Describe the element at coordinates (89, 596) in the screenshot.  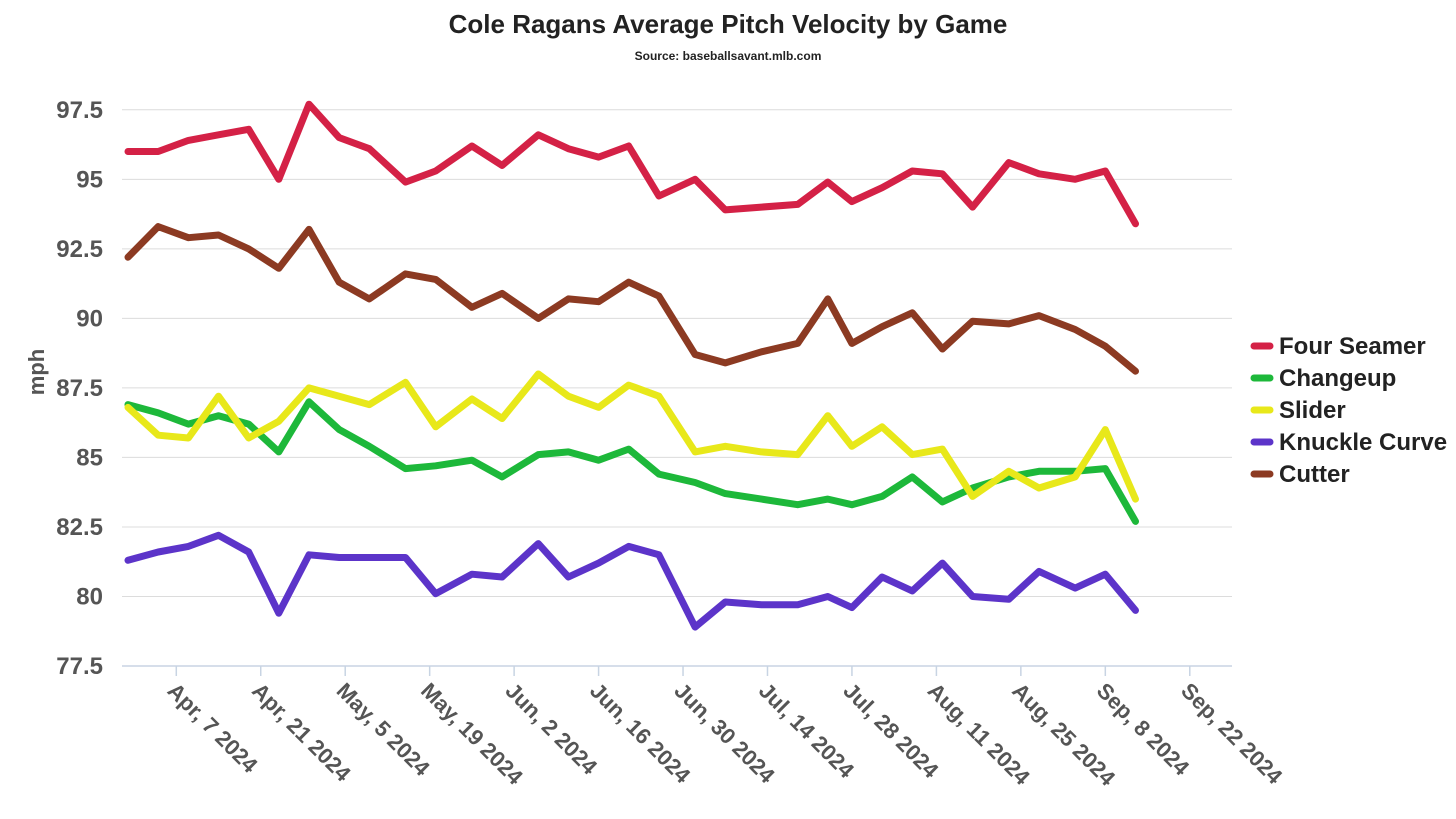
I see `y-tick-label: 80` at that location.